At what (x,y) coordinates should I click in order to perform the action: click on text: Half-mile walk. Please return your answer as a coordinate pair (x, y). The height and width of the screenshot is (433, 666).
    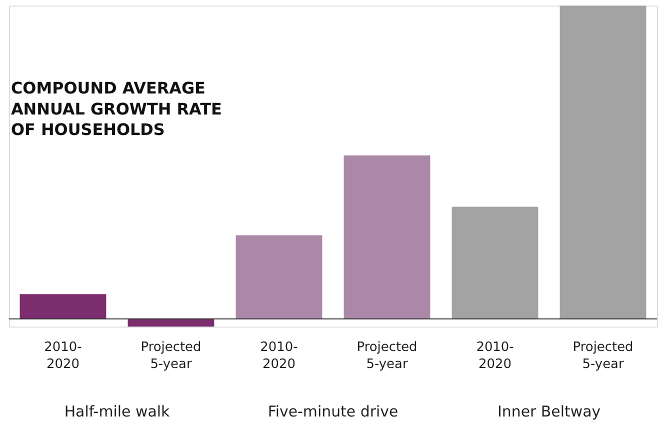
    Looking at the image, I should click on (117, 411).